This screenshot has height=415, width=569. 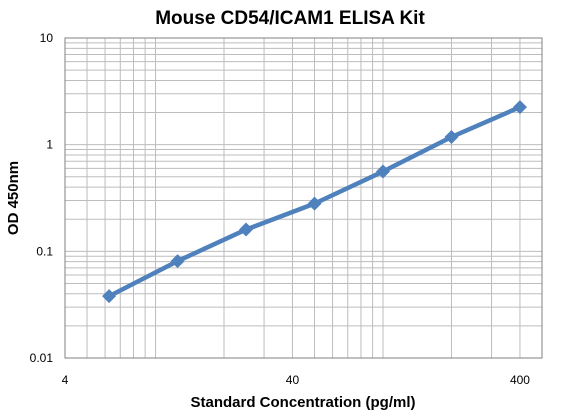 What do you see at coordinates (303, 402) in the screenshot?
I see `x-axis-title: Standard Concentration (pg/ml)` at bounding box center [303, 402].